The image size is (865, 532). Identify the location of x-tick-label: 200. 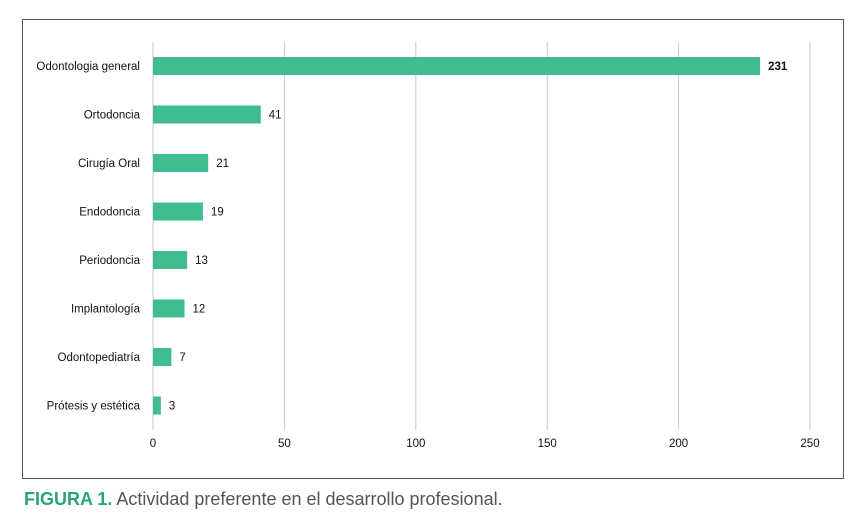
(678, 444).